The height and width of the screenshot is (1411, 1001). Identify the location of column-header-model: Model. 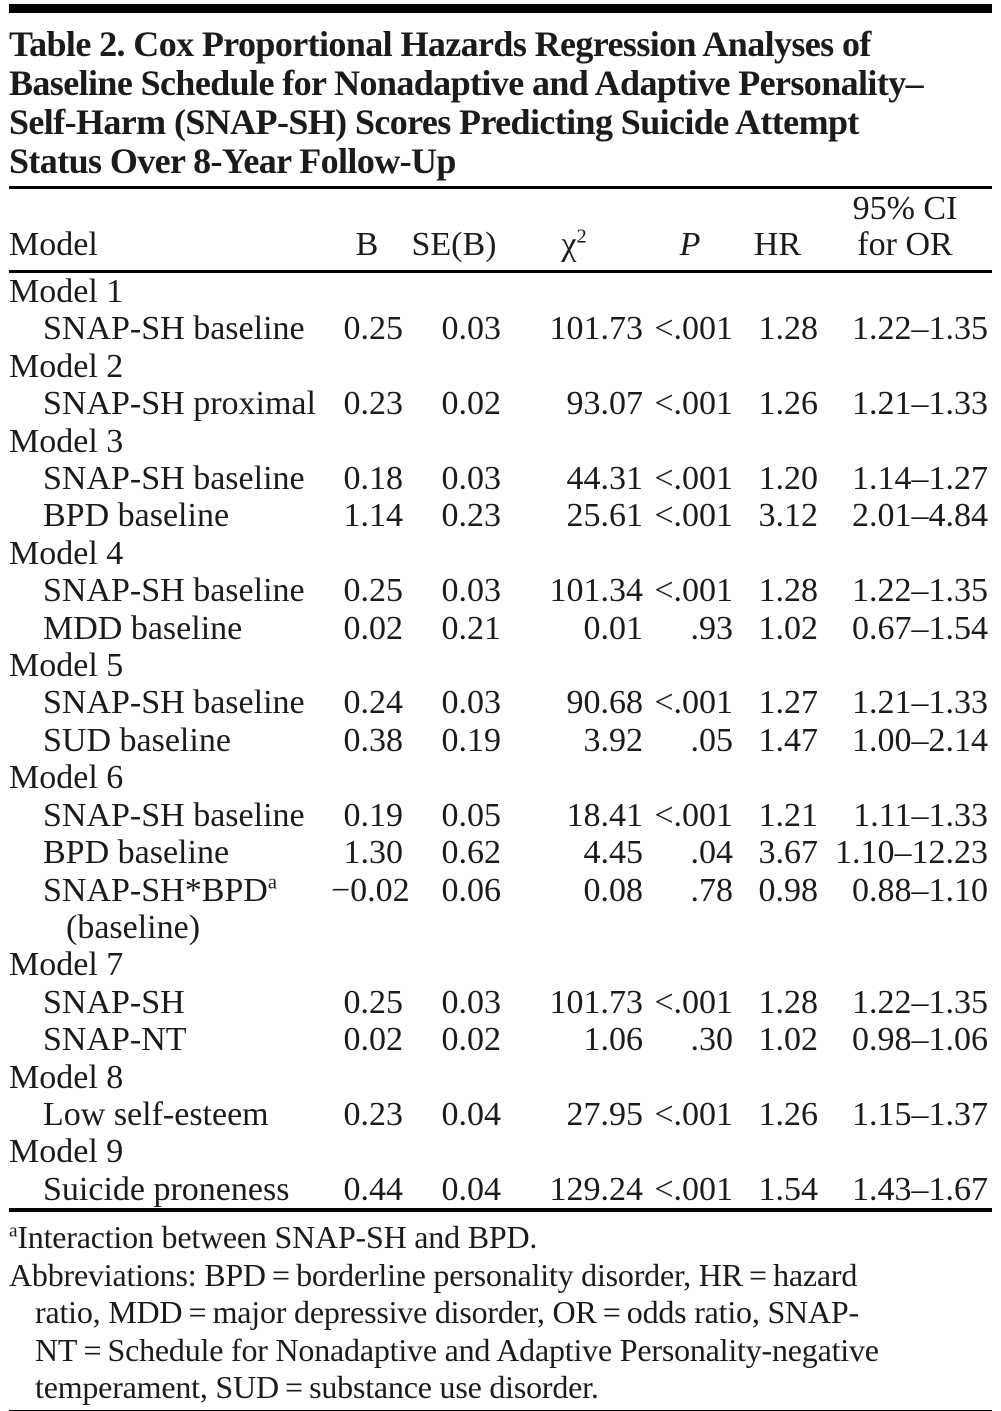
(170, 231).